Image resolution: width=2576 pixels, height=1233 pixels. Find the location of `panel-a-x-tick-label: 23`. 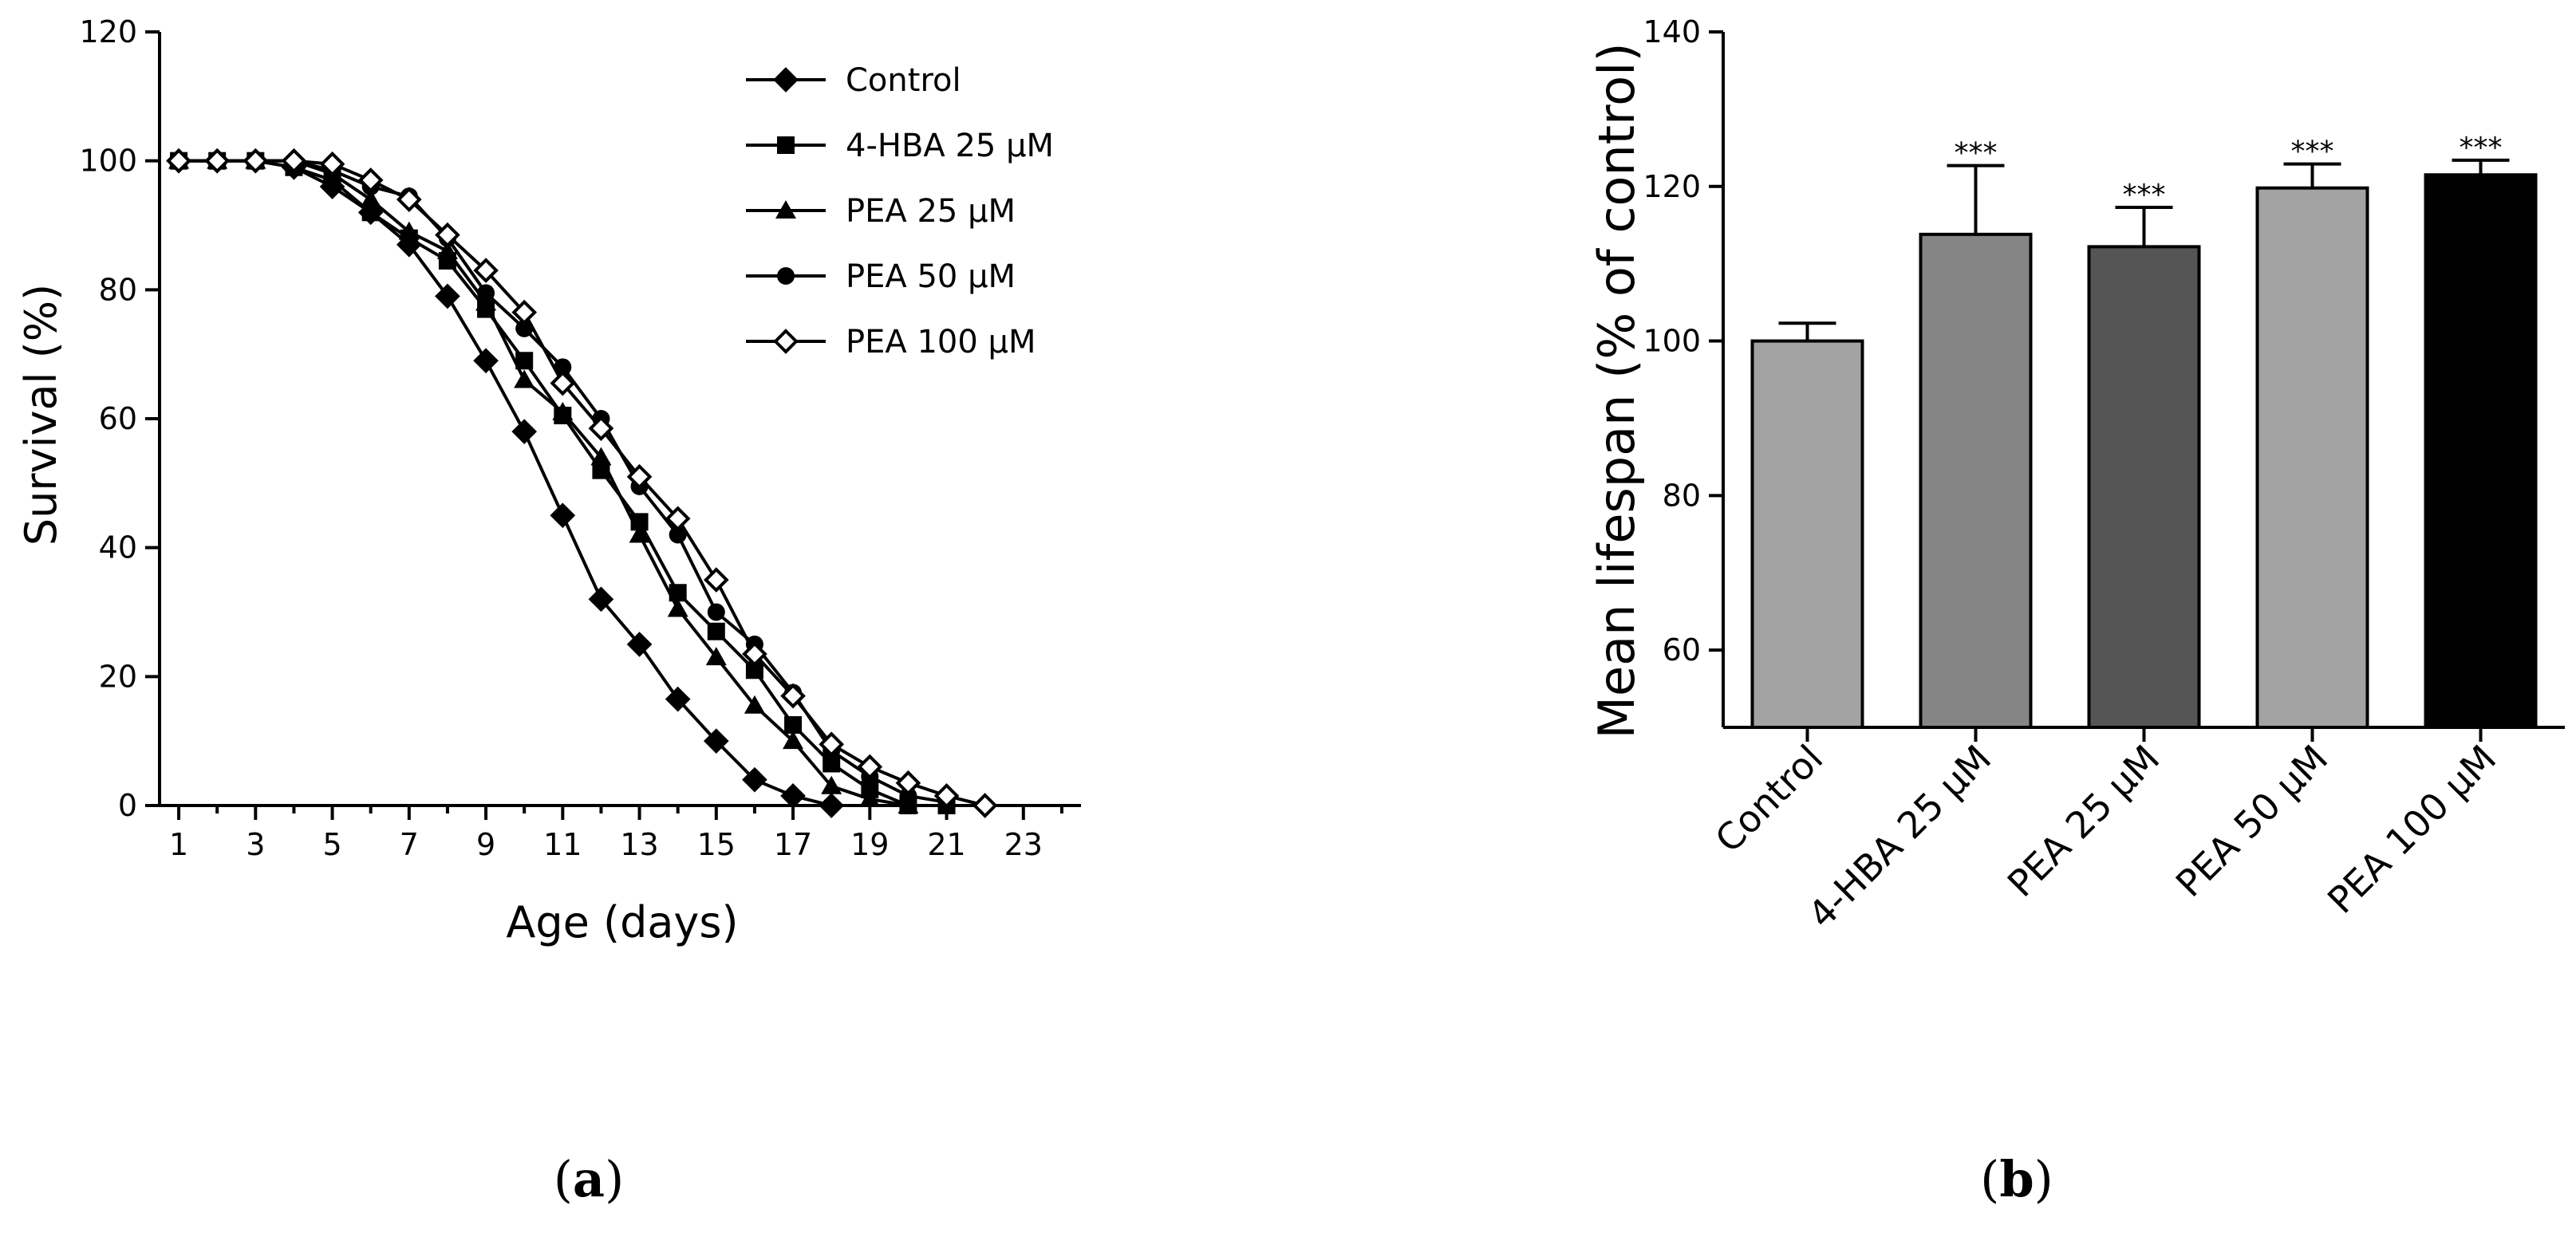

panel-a-x-tick-label: 23 is located at coordinates (1023, 844).